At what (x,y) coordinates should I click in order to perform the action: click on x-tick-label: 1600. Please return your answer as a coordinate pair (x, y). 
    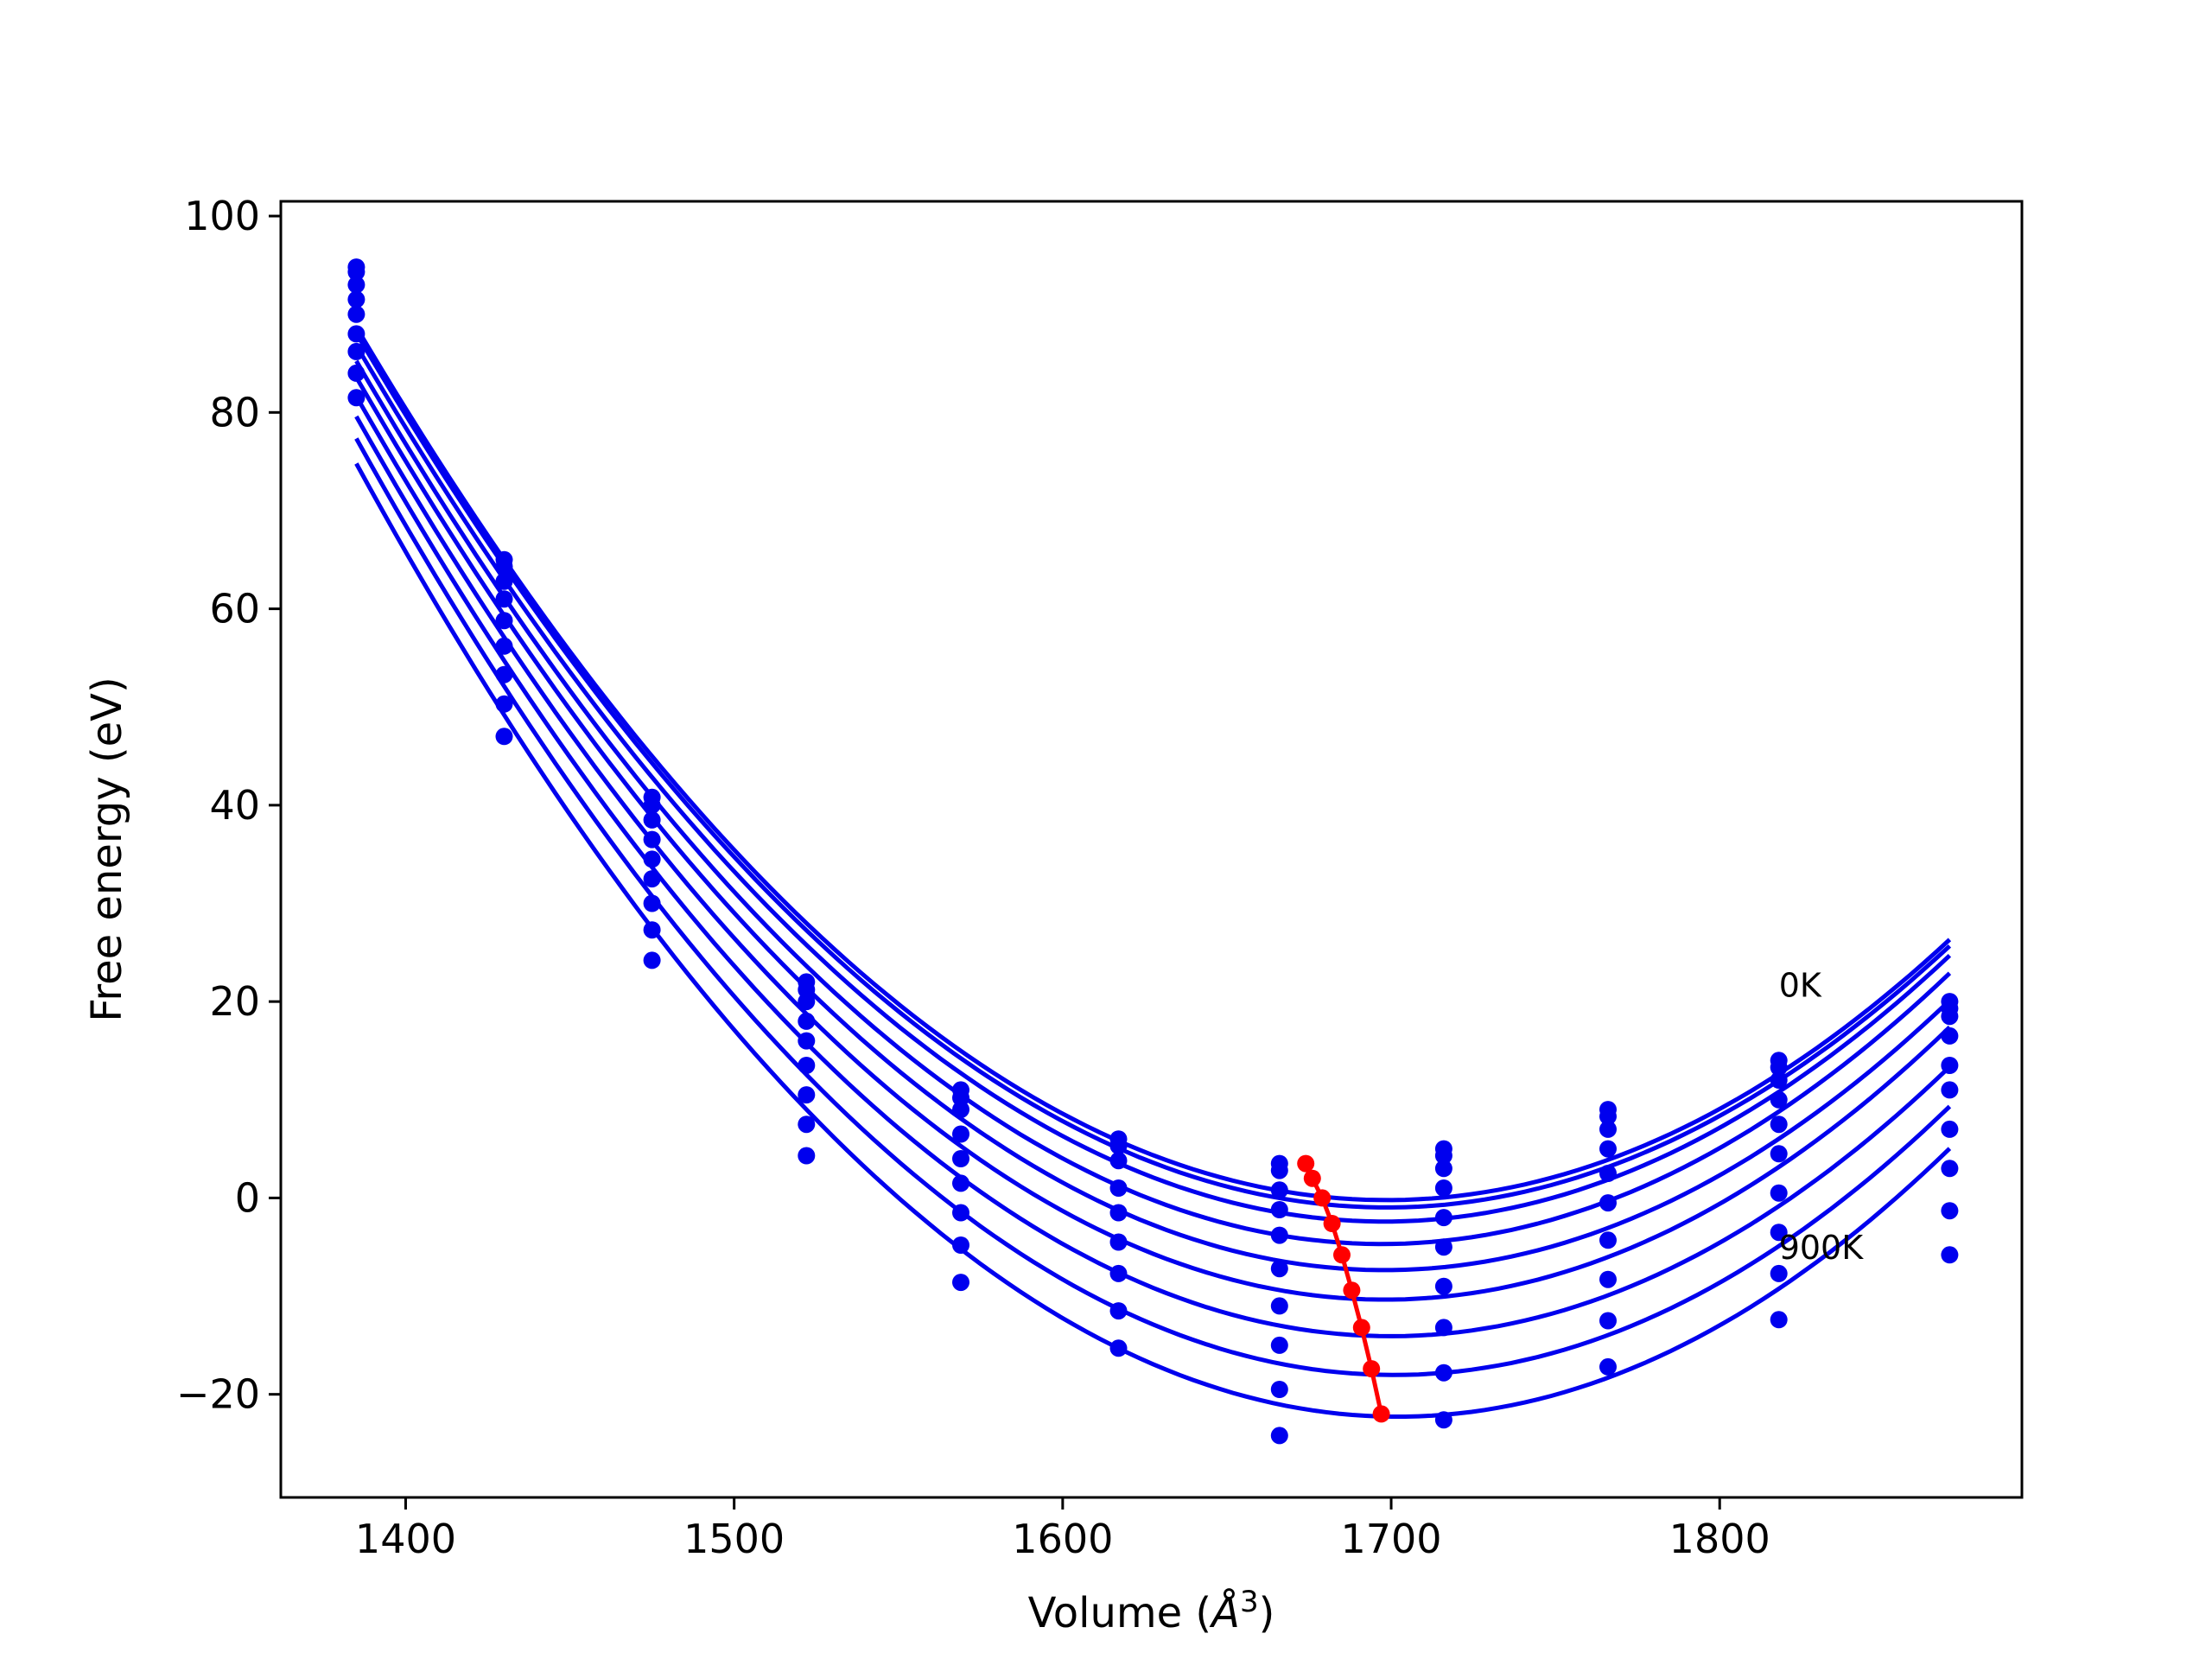
    Looking at the image, I should click on (1062, 1539).